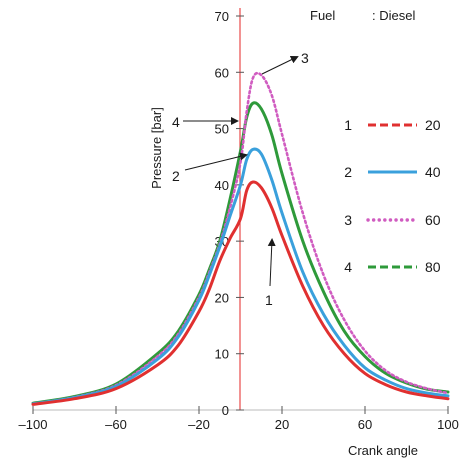 This screenshot has width=464, height=463. I want to click on annotation-label-2: 2, so click(176, 176).